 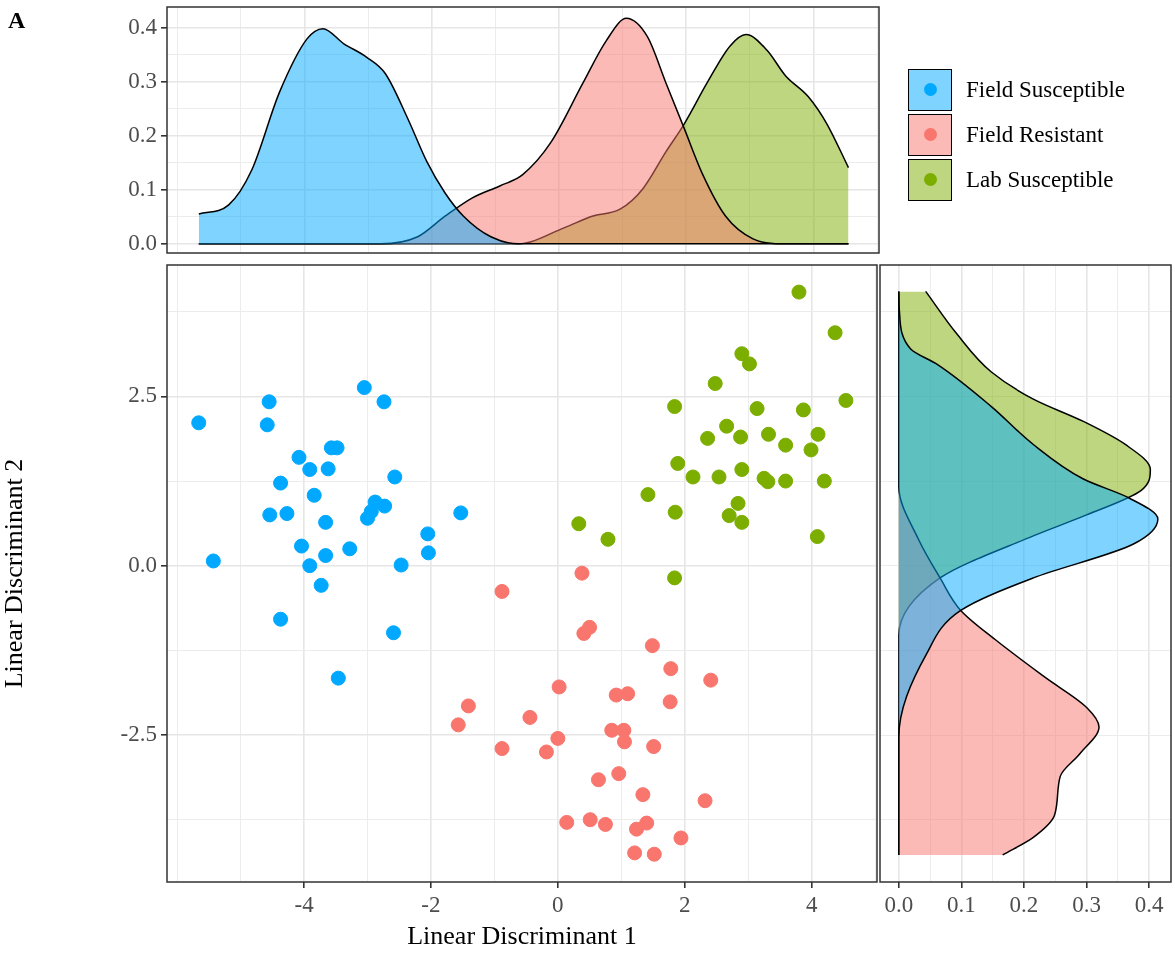 I want to click on text: A, so click(x=17, y=20).